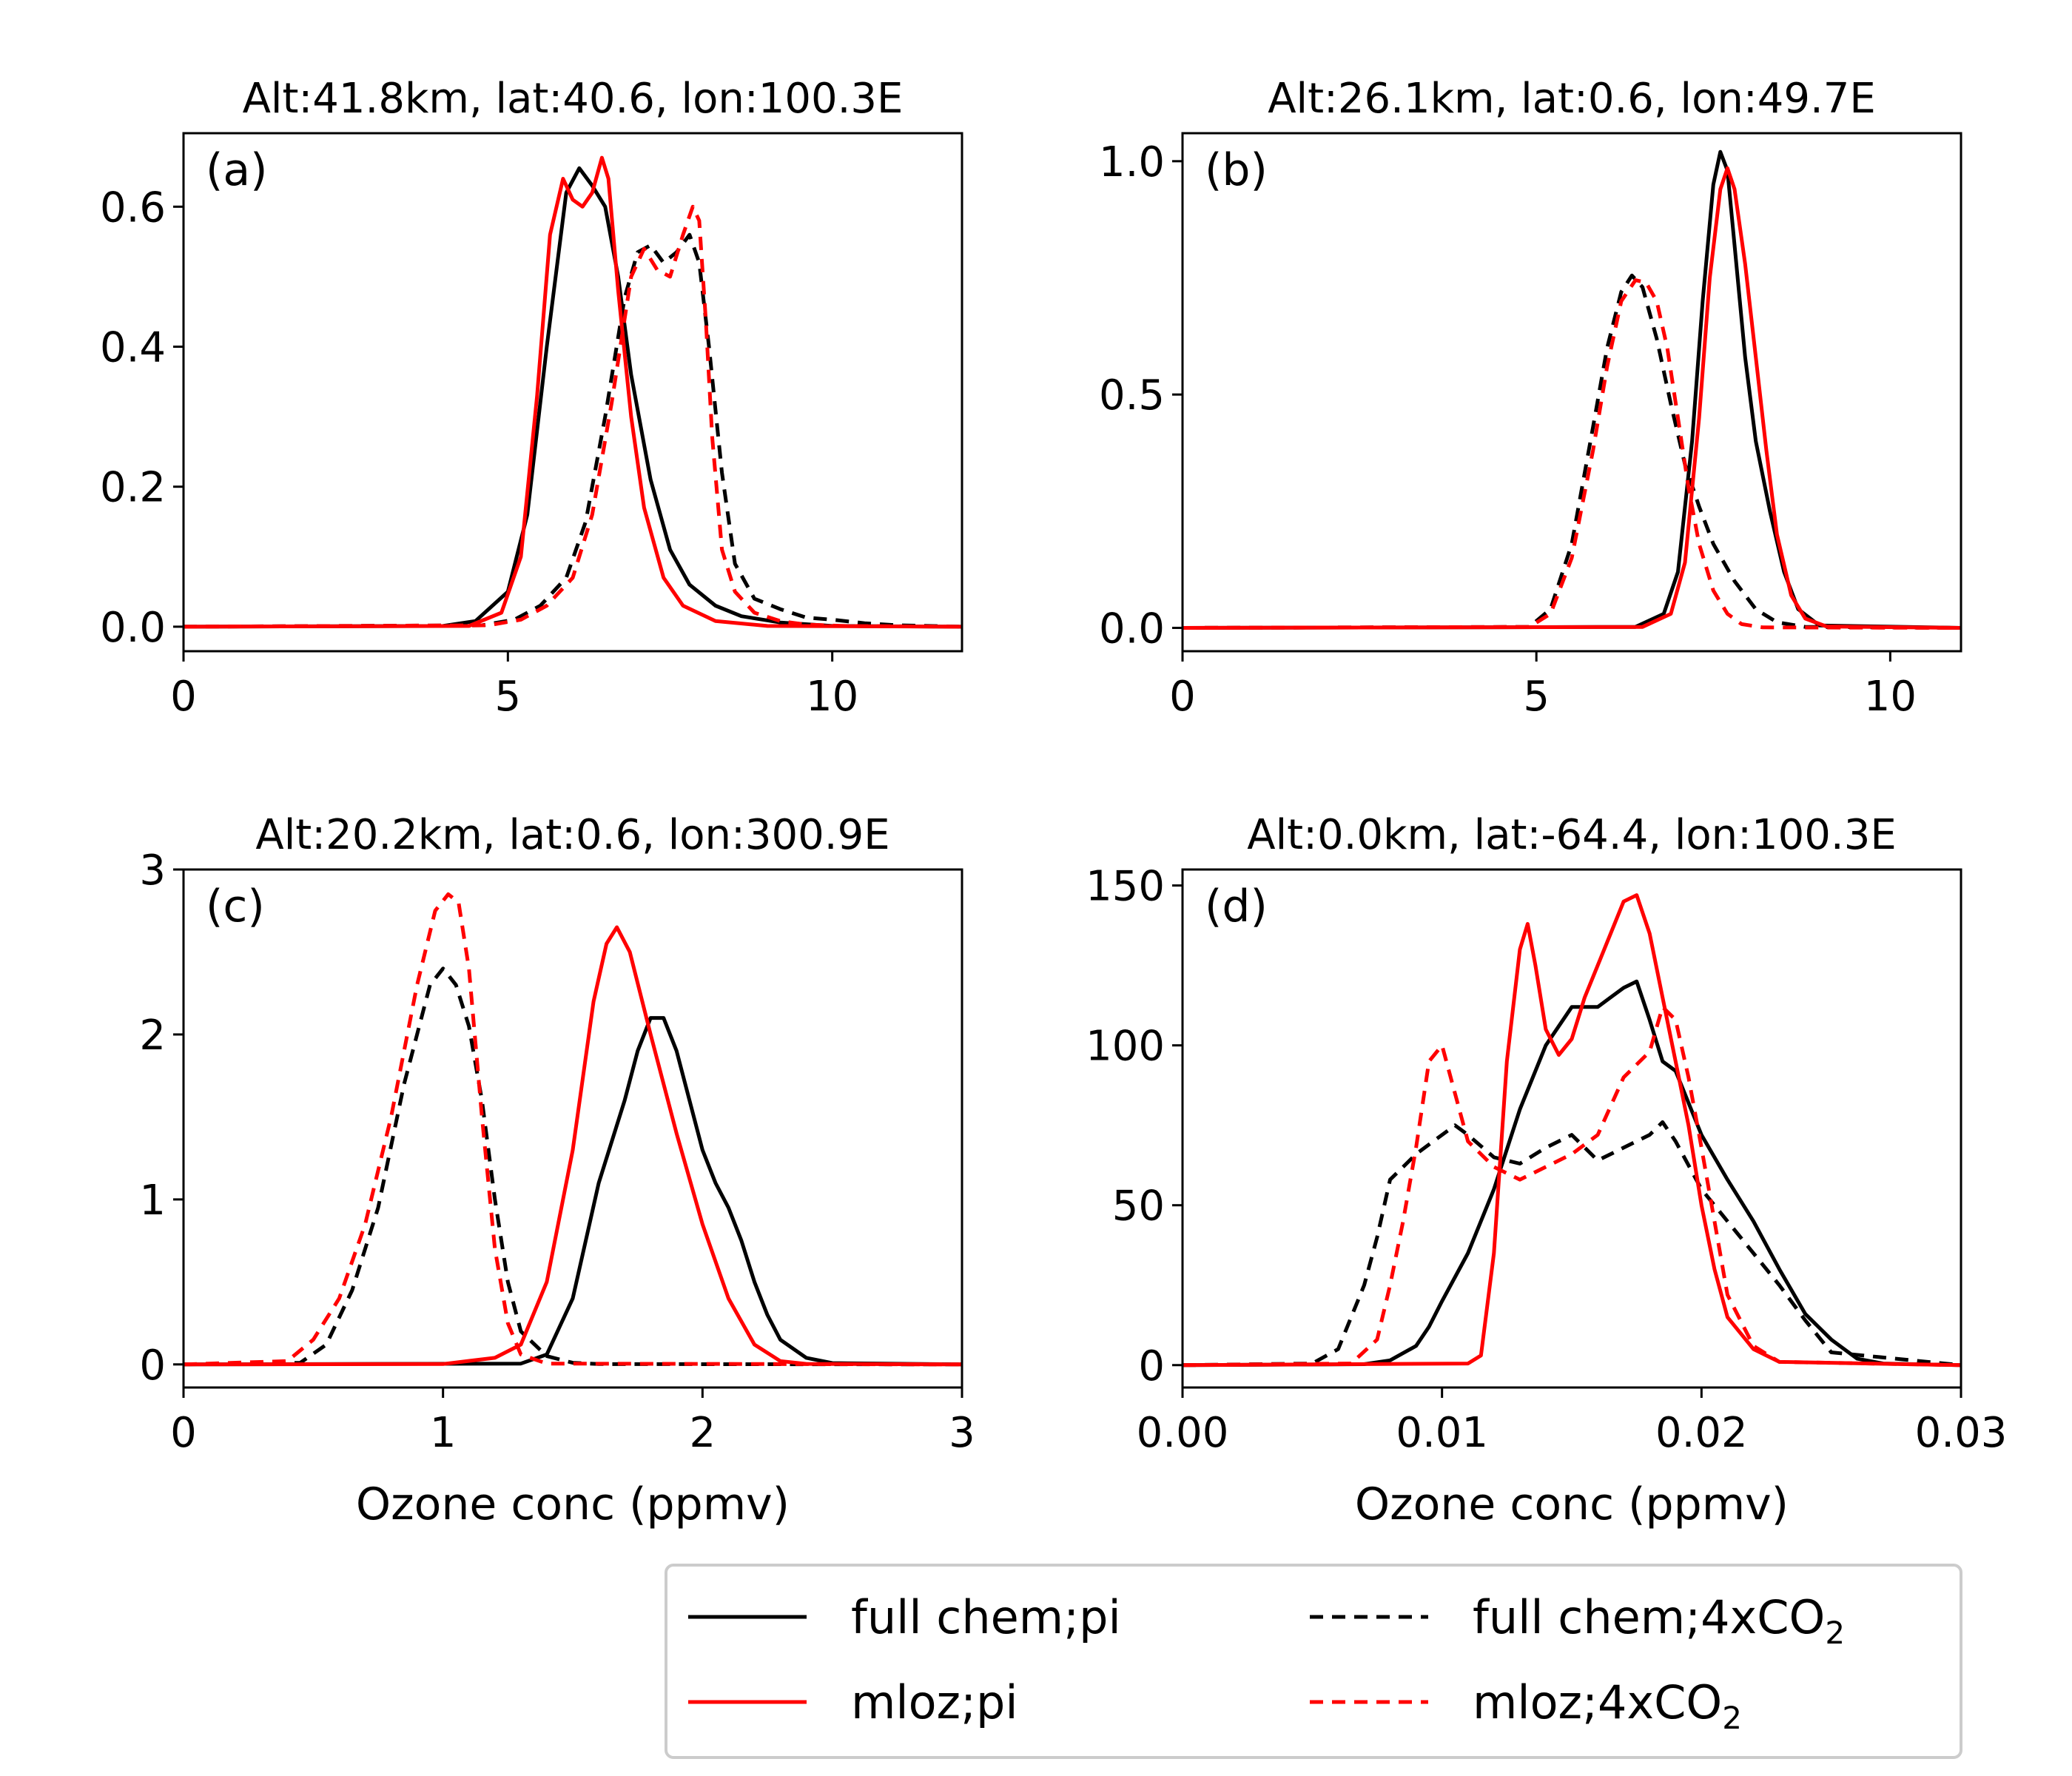 This screenshot has width=2072, height=1776. What do you see at coordinates (133, 628) in the screenshot?
I see `panel-a-ytick-label: 0.0` at bounding box center [133, 628].